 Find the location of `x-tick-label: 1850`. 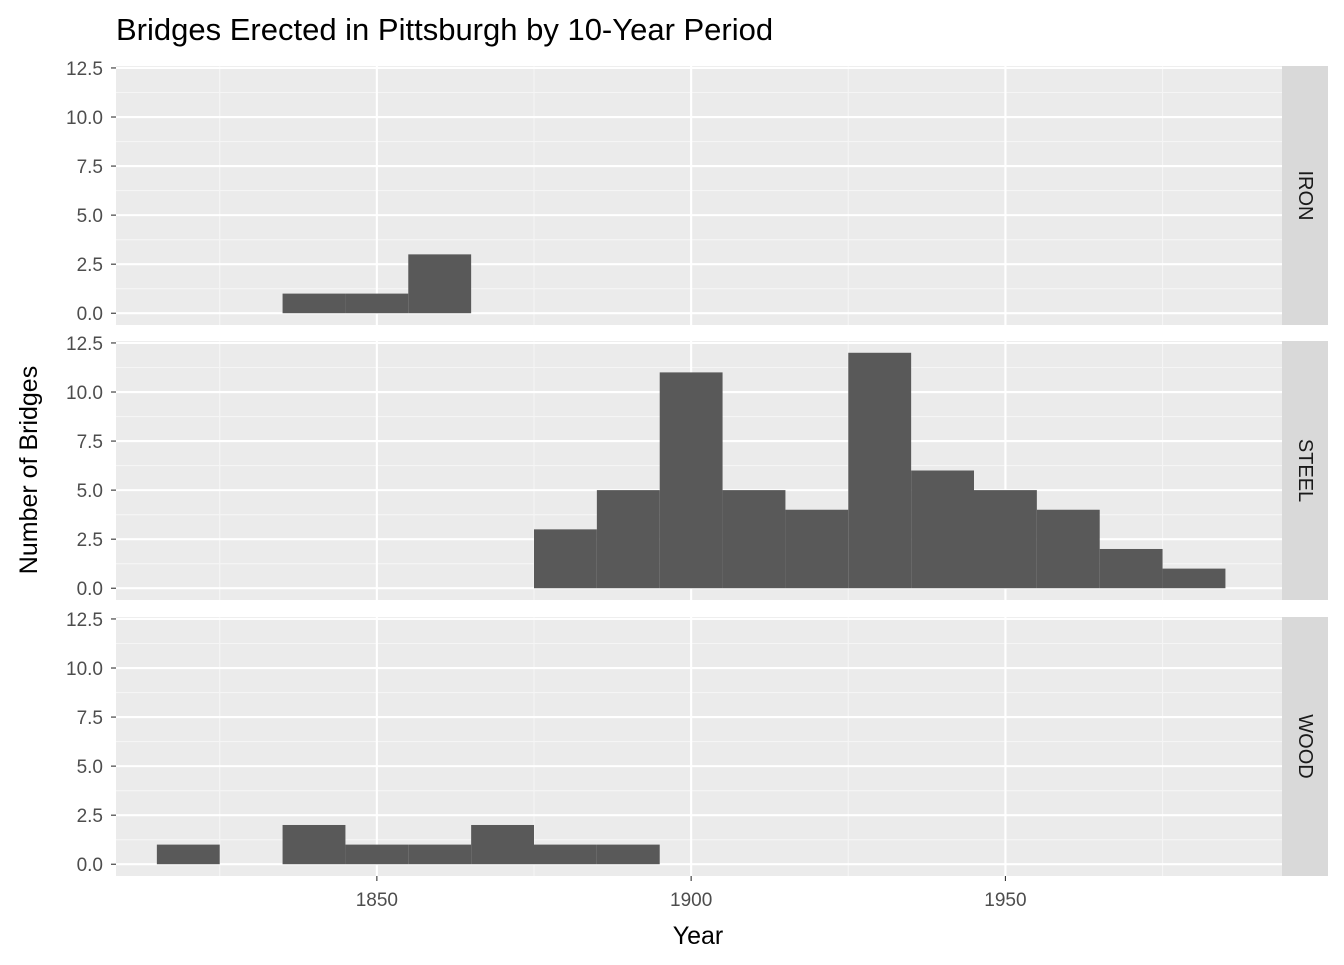

x-tick-label: 1850 is located at coordinates (377, 900).